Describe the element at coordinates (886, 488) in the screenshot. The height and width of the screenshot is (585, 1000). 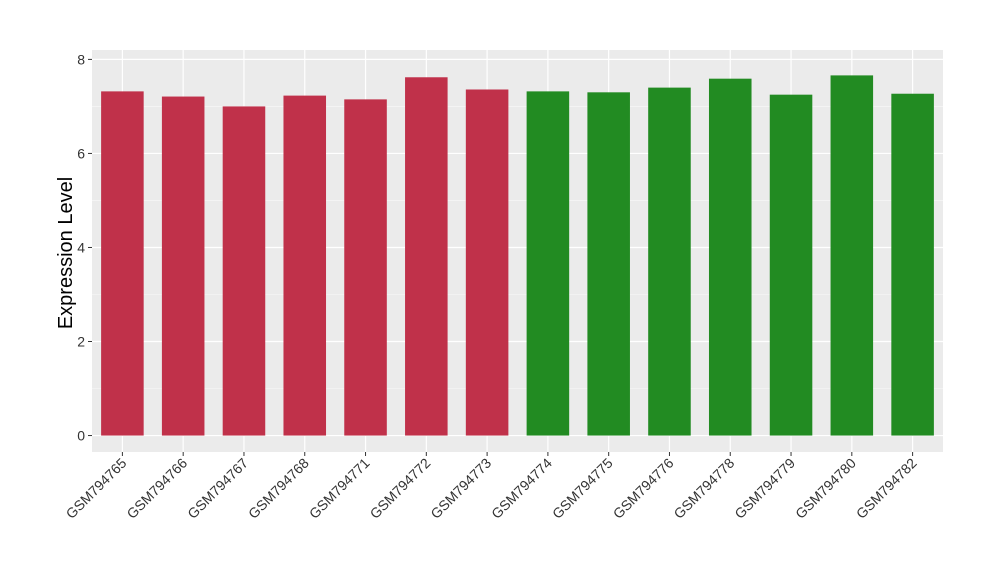
I see `x-tick-label: GSM794782` at that location.